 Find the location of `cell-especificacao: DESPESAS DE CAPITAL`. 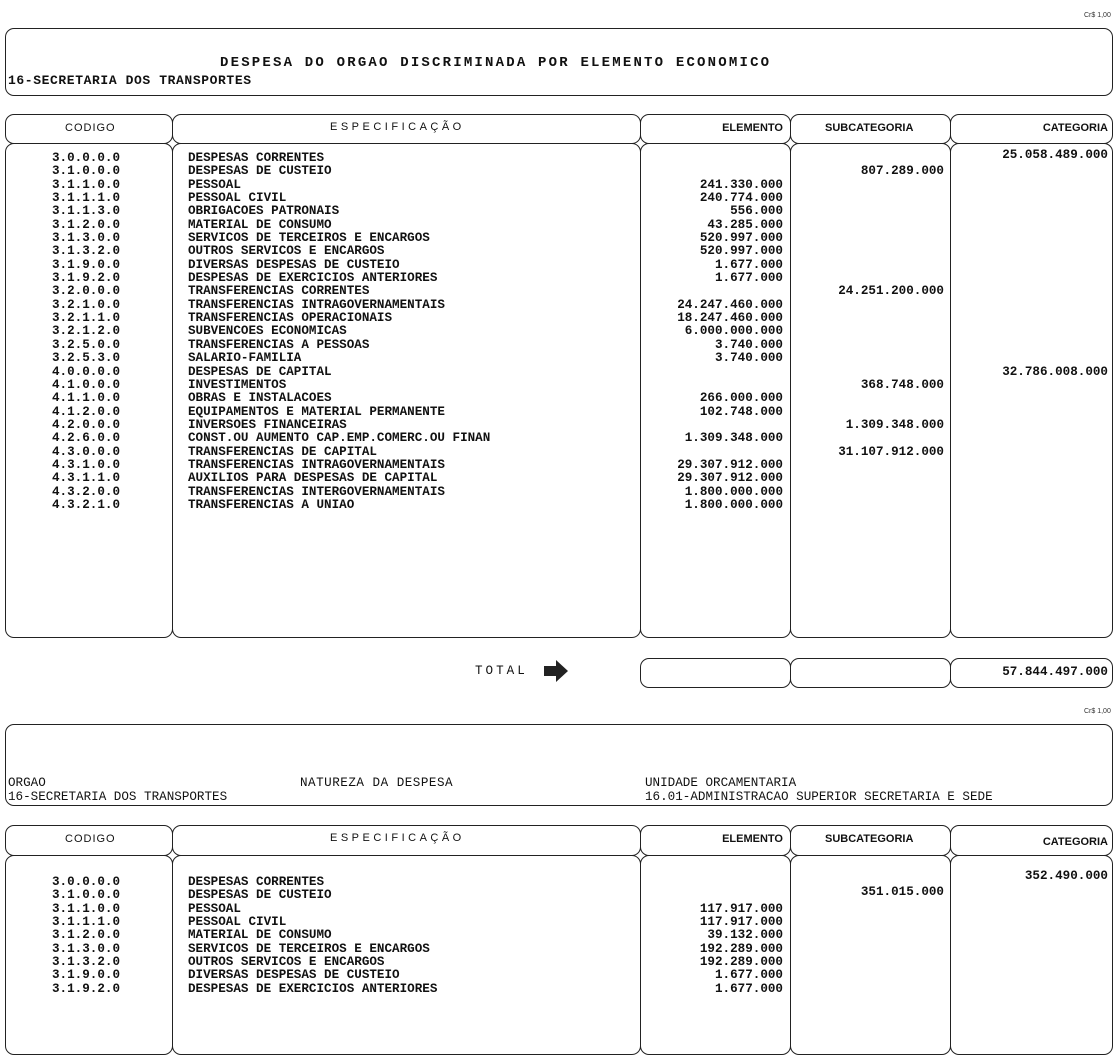

cell-especificacao: DESPESAS DE CAPITAL is located at coordinates (260, 371).